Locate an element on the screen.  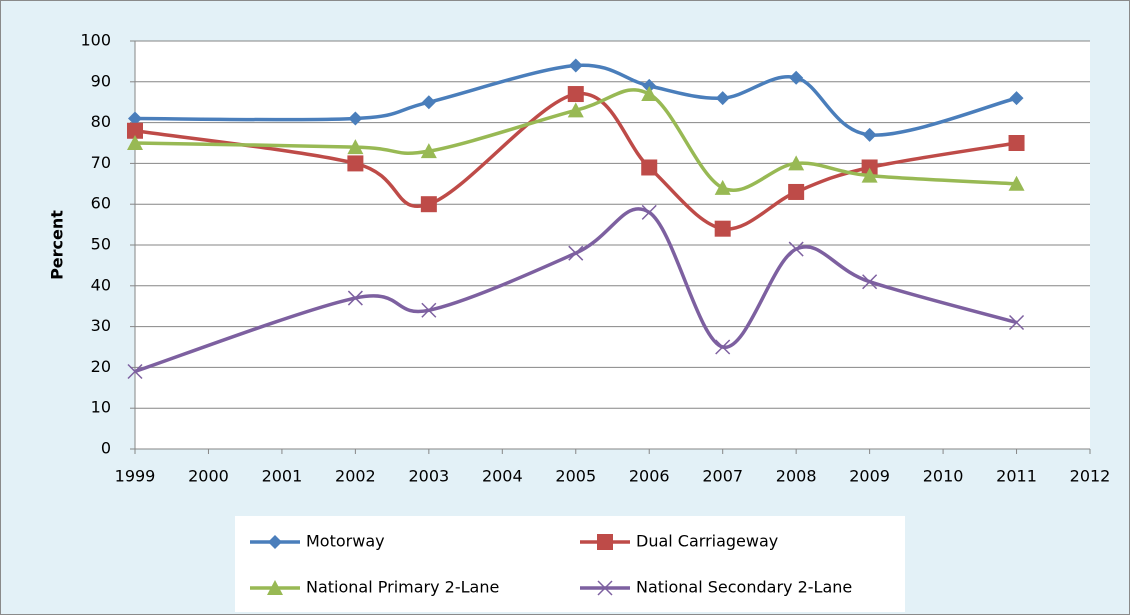
legend-label: Dual Carriageway is located at coordinates (707, 541).